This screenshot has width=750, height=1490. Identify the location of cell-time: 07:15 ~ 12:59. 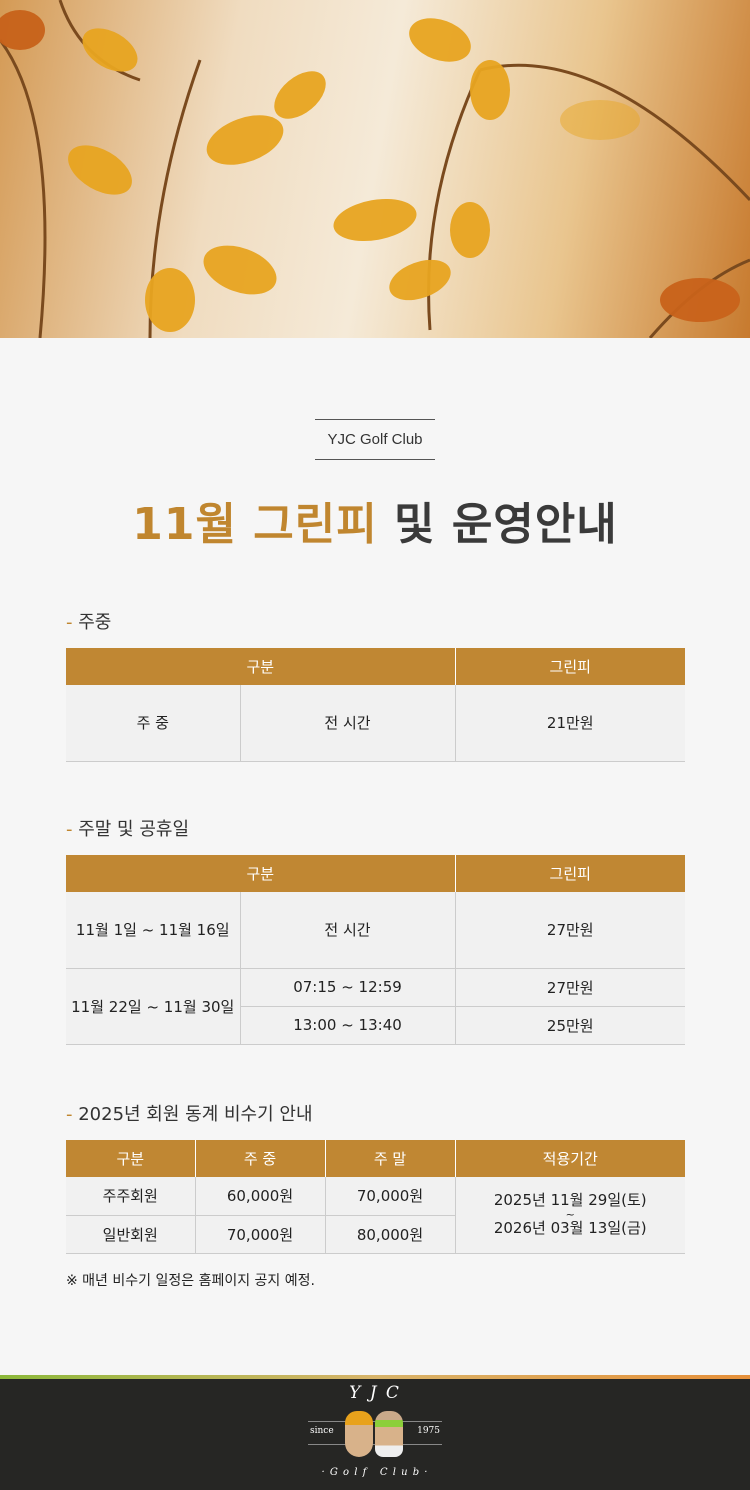
(347, 987).